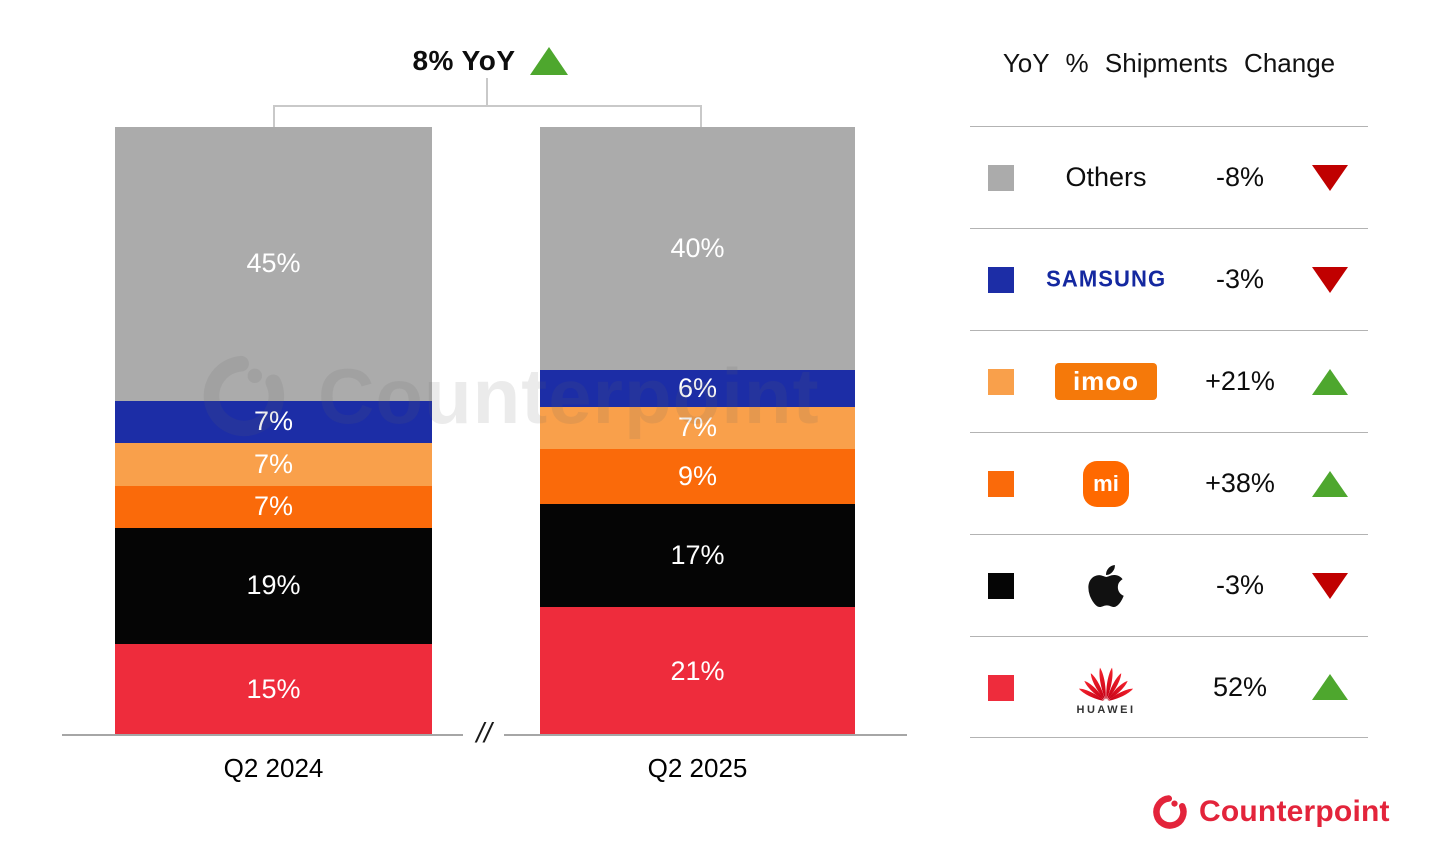 This screenshot has height=860, width=1440. I want to click on q2-2024-others-segment: 45%, so click(273, 264).